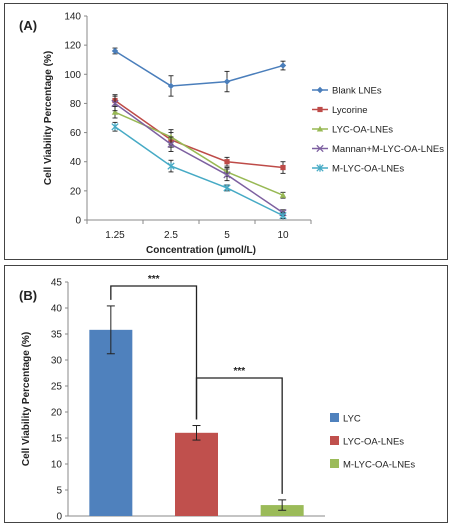 The height and width of the screenshot is (526, 454). Describe the element at coordinates (115, 235) in the screenshot. I see `x-tick-label: 1.25` at that location.